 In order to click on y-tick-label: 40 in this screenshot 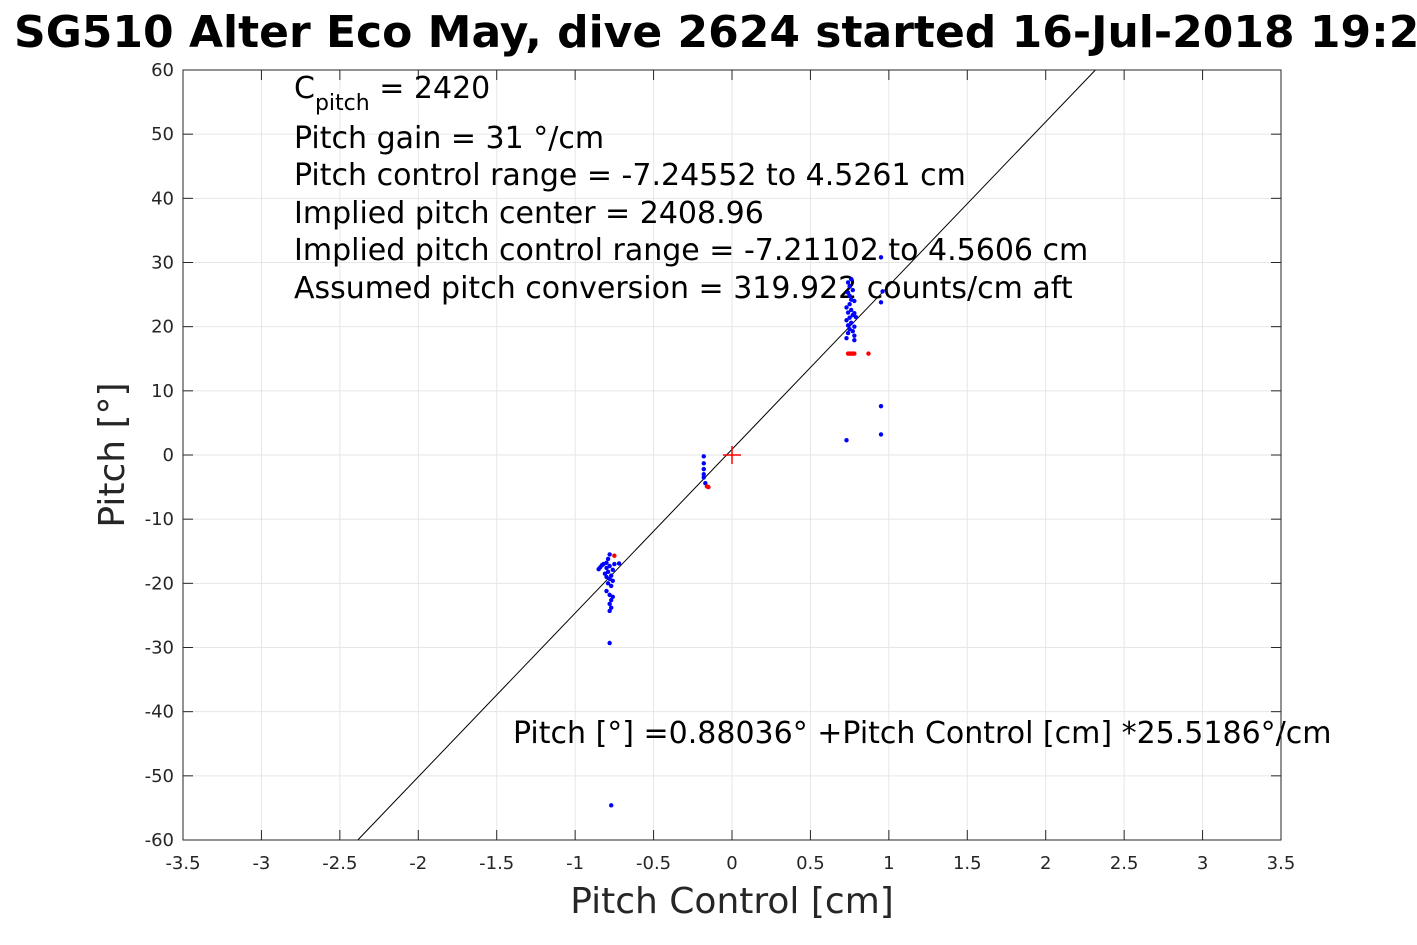, I will do `click(162, 198)`.